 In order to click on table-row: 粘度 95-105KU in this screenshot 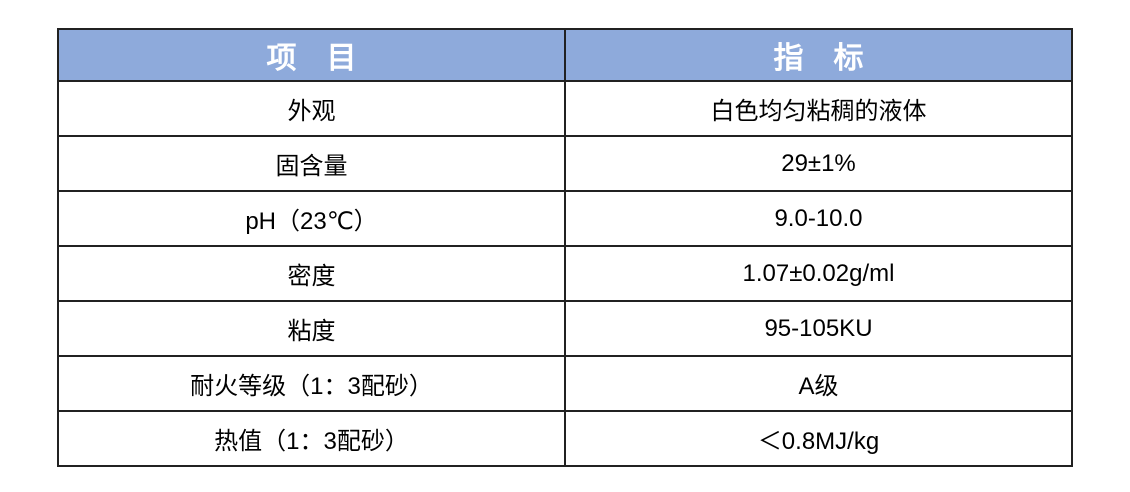, I will do `click(565, 328)`.